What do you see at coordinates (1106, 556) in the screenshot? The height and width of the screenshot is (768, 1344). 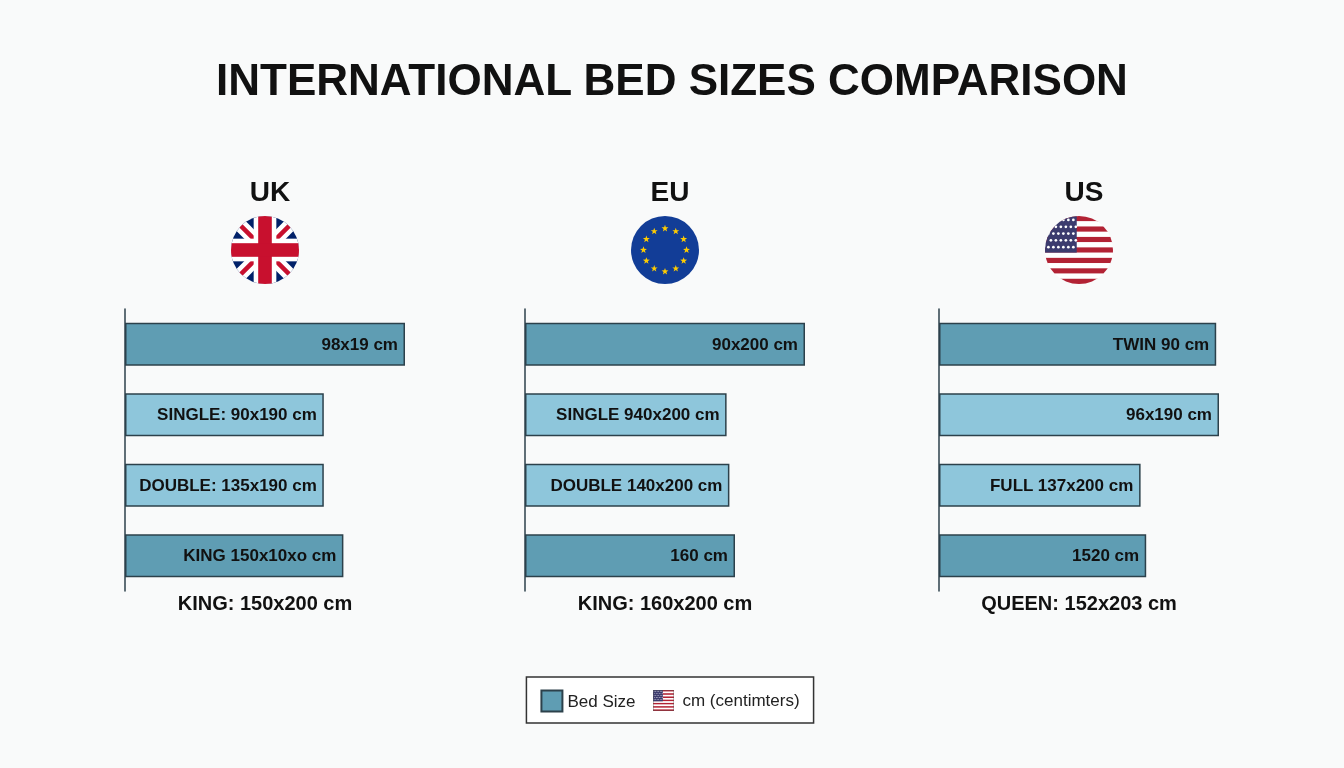 I see `y-tick-label: 1520 cm` at bounding box center [1106, 556].